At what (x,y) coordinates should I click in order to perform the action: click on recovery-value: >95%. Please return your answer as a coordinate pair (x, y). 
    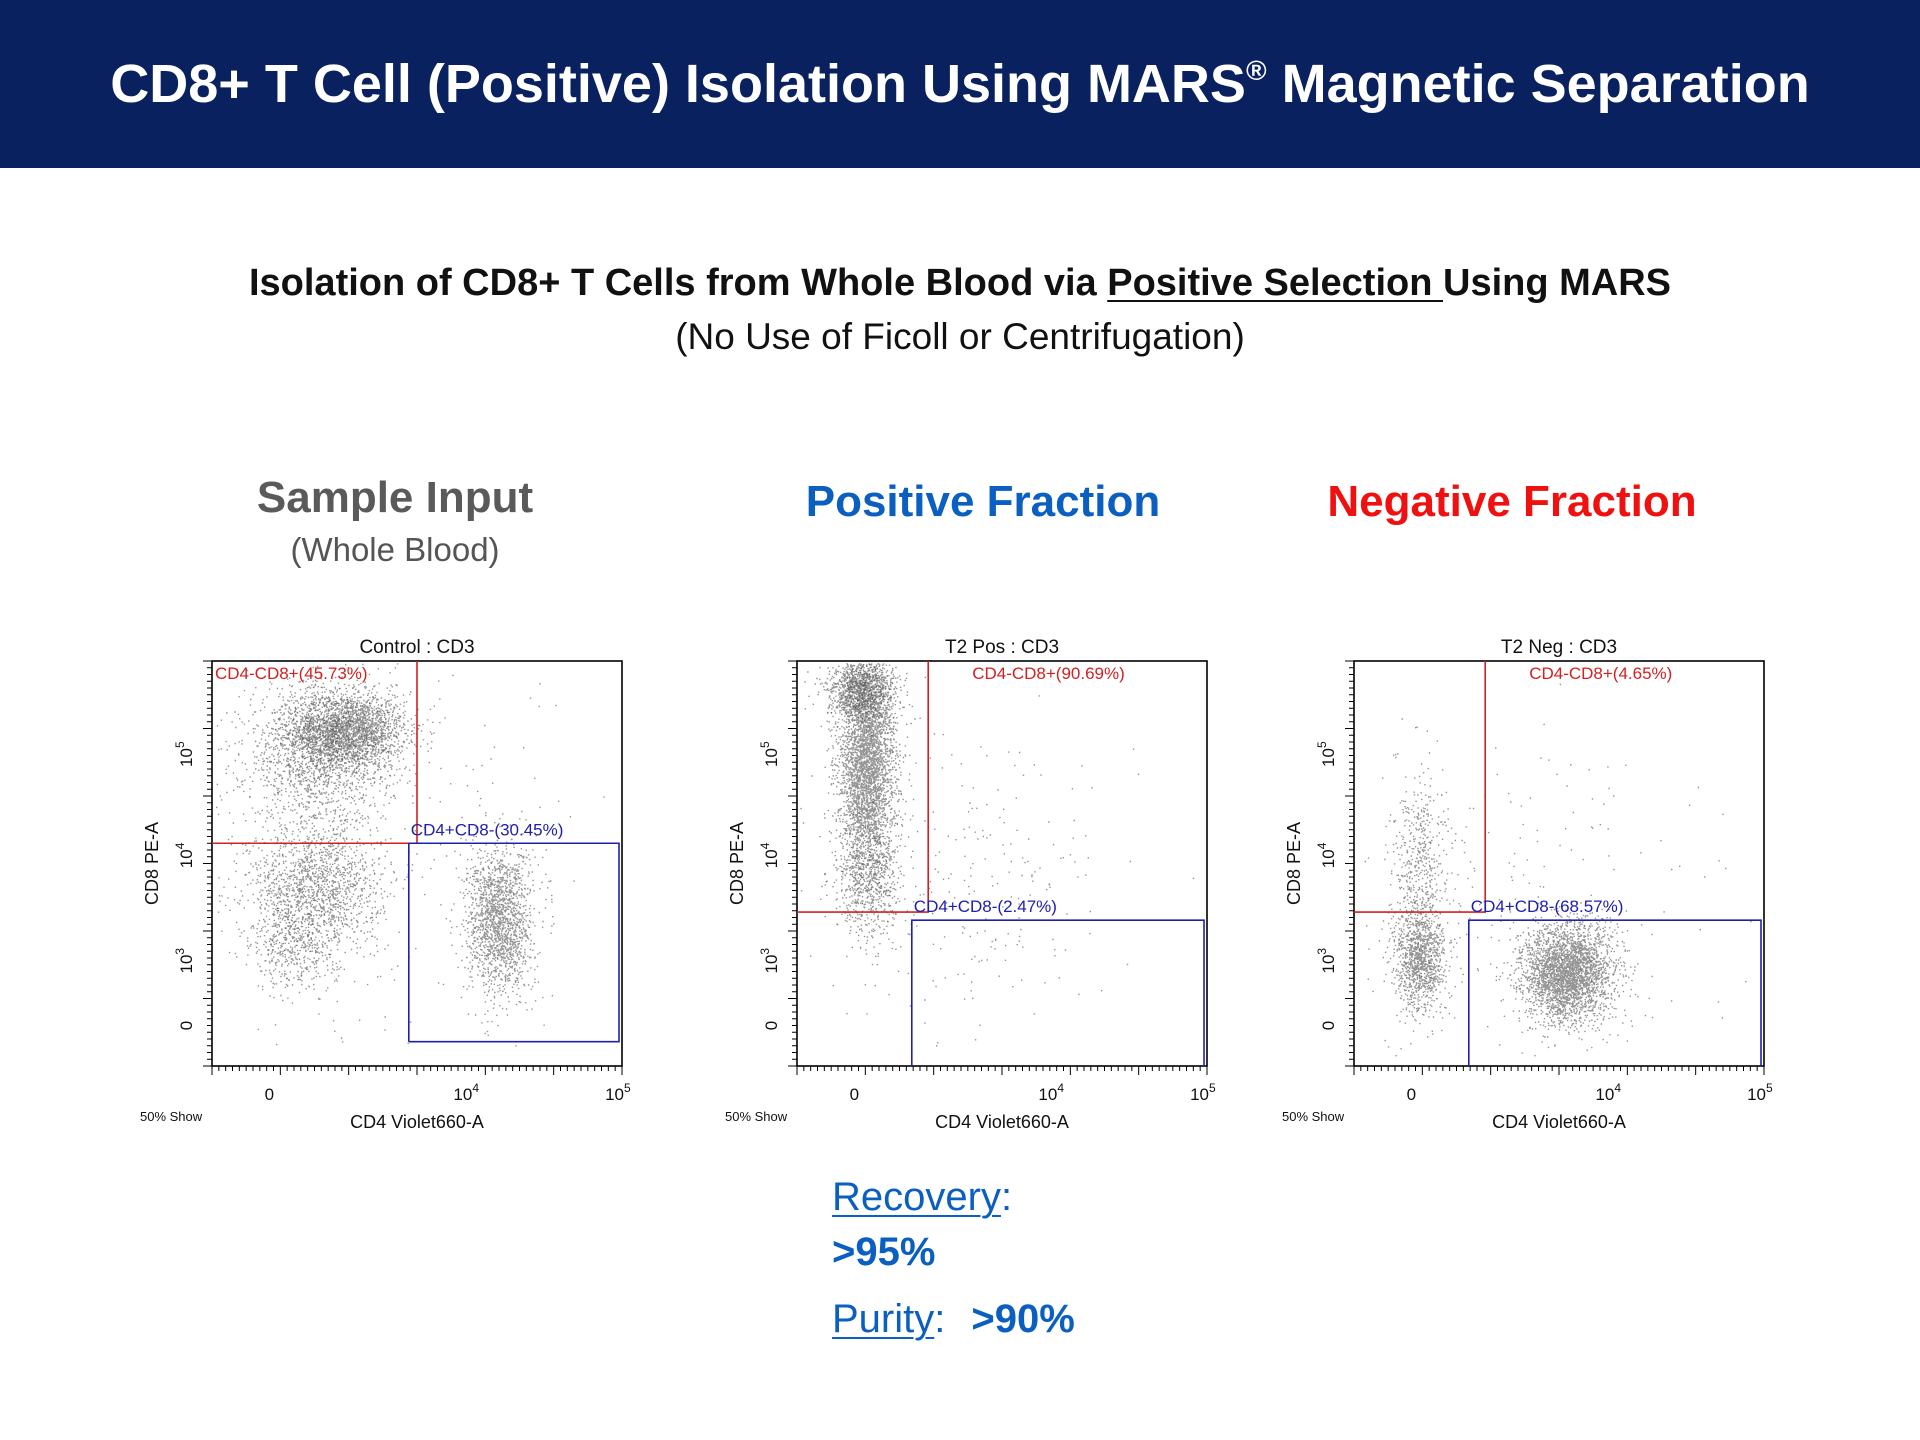
    Looking at the image, I should click on (884, 1252).